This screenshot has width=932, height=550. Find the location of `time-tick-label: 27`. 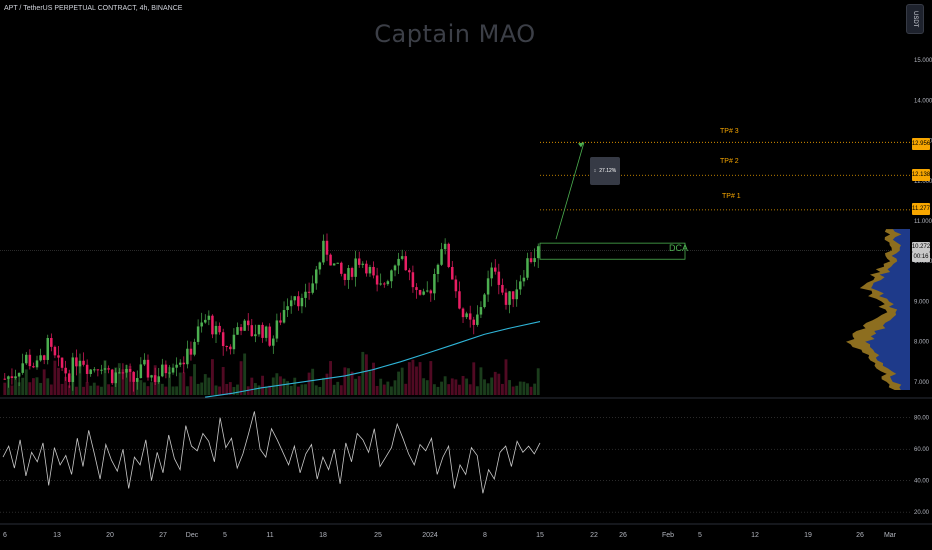

time-tick-label: 27 is located at coordinates (163, 535).